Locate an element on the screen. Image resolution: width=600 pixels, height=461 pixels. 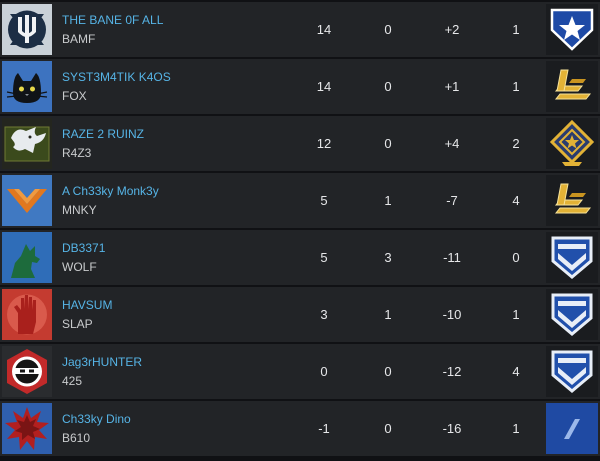
spread-value: -11 is located at coordinates (452, 257).